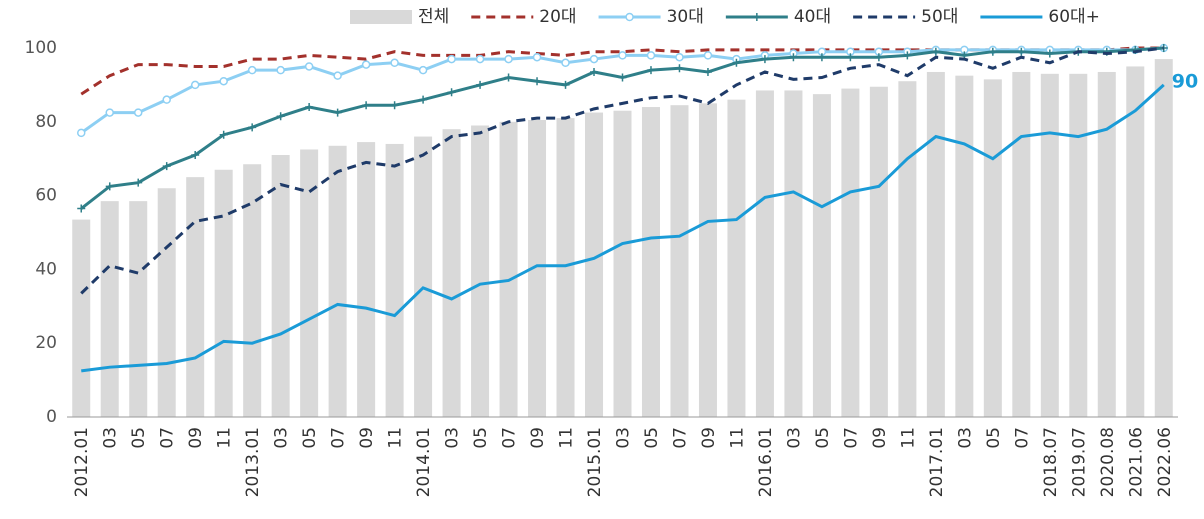 The height and width of the screenshot is (519, 1204). I want to click on x-tick-label: 2017.01, so click(937, 462).